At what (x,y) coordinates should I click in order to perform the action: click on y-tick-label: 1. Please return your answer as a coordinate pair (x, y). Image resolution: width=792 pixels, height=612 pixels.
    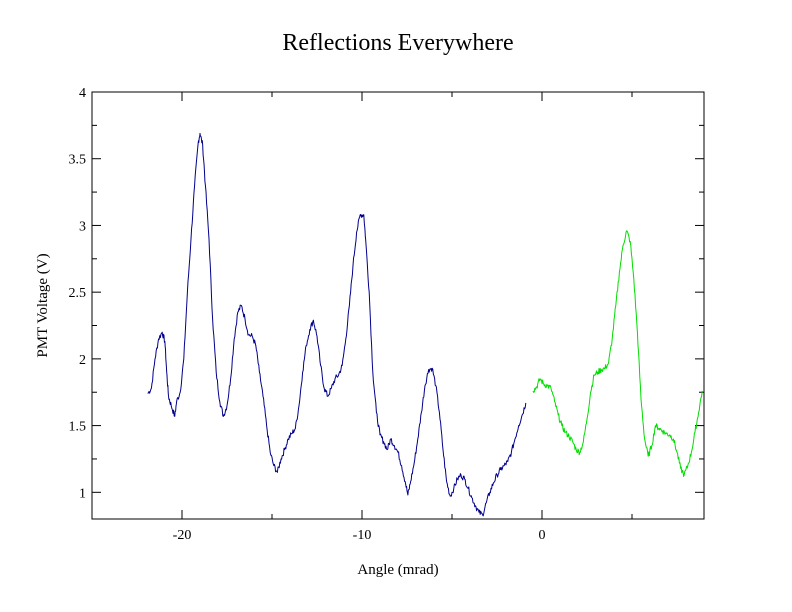
    Looking at the image, I should click on (82, 493).